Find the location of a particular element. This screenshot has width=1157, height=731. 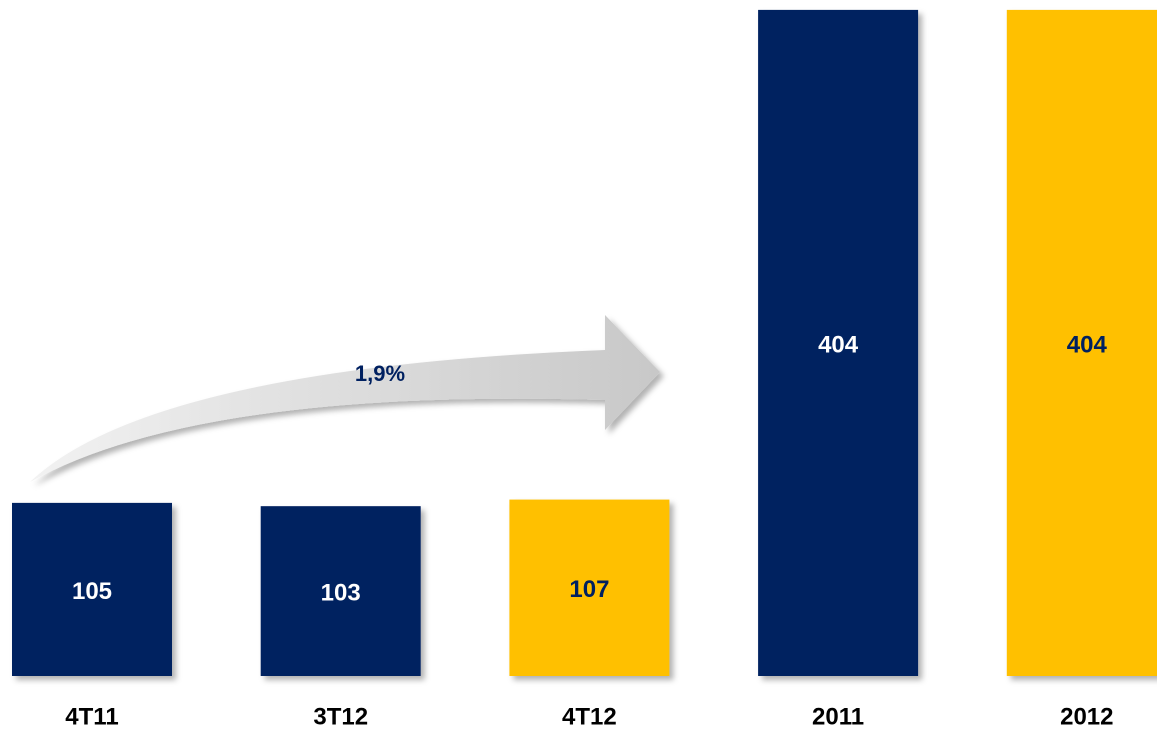

value-label: 107 is located at coordinates (589, 589).